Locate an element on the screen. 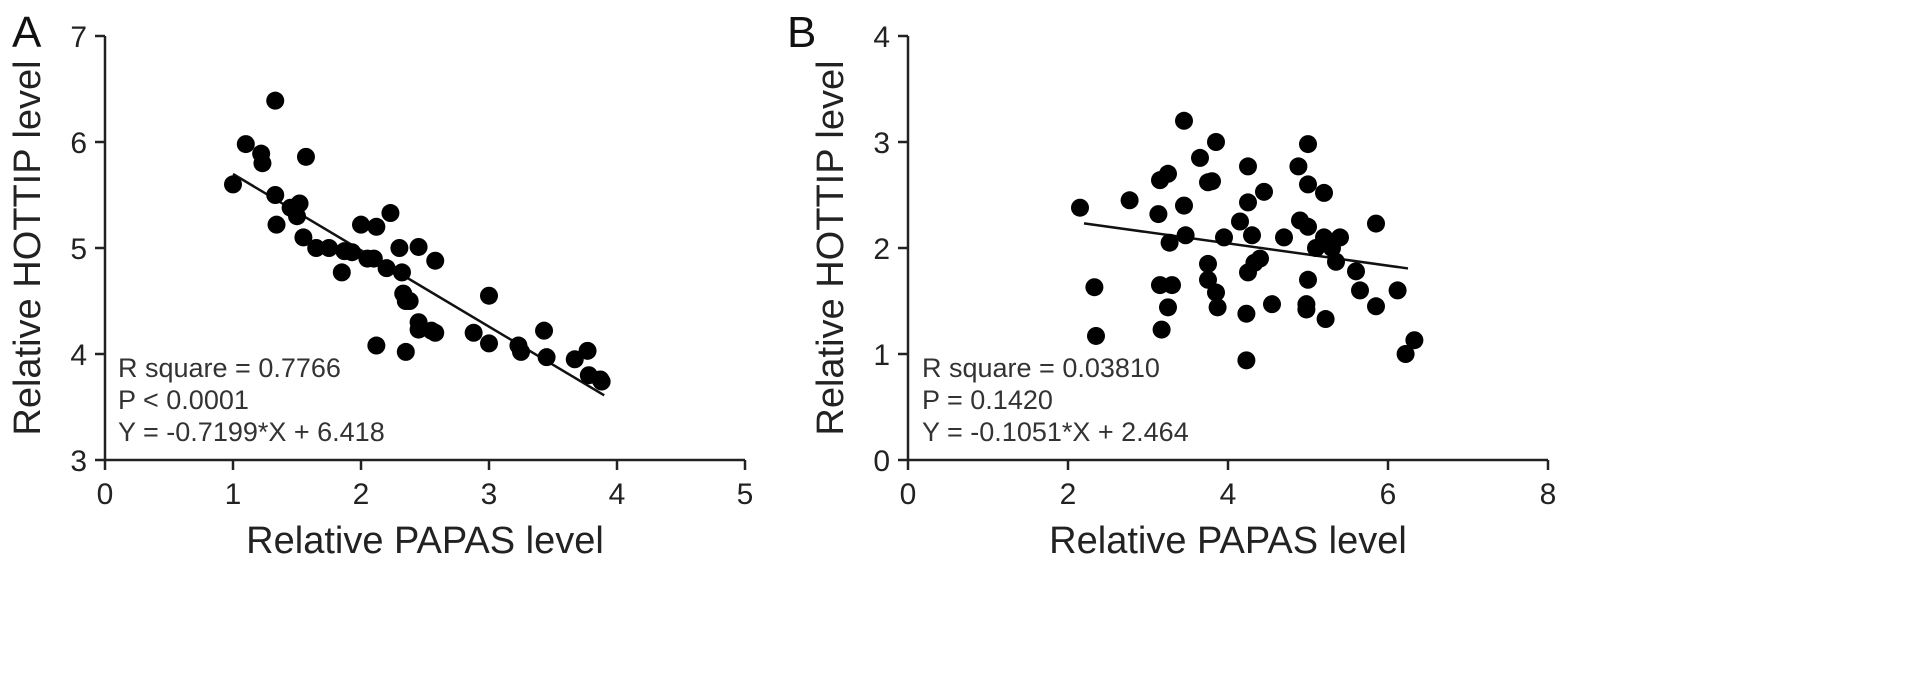 This screenshot has width=1913, height=687. stat-annotation: R square = 0.03810 is located at coordinates (1041, 368).